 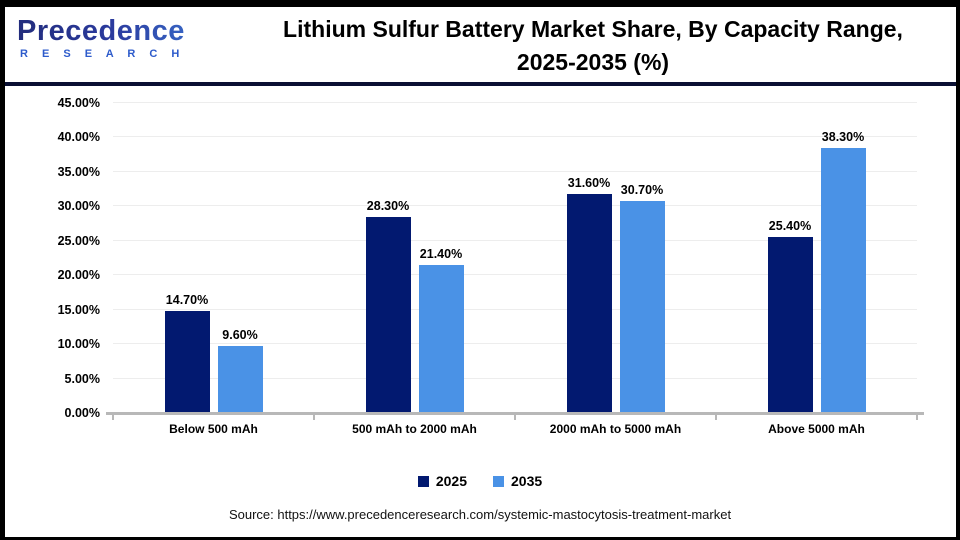 What do you see at coordinates (593, 62) in the screenshot?
I see `chart-title-line2: 2025-2035 (%)` at bounding box center [593, 62].